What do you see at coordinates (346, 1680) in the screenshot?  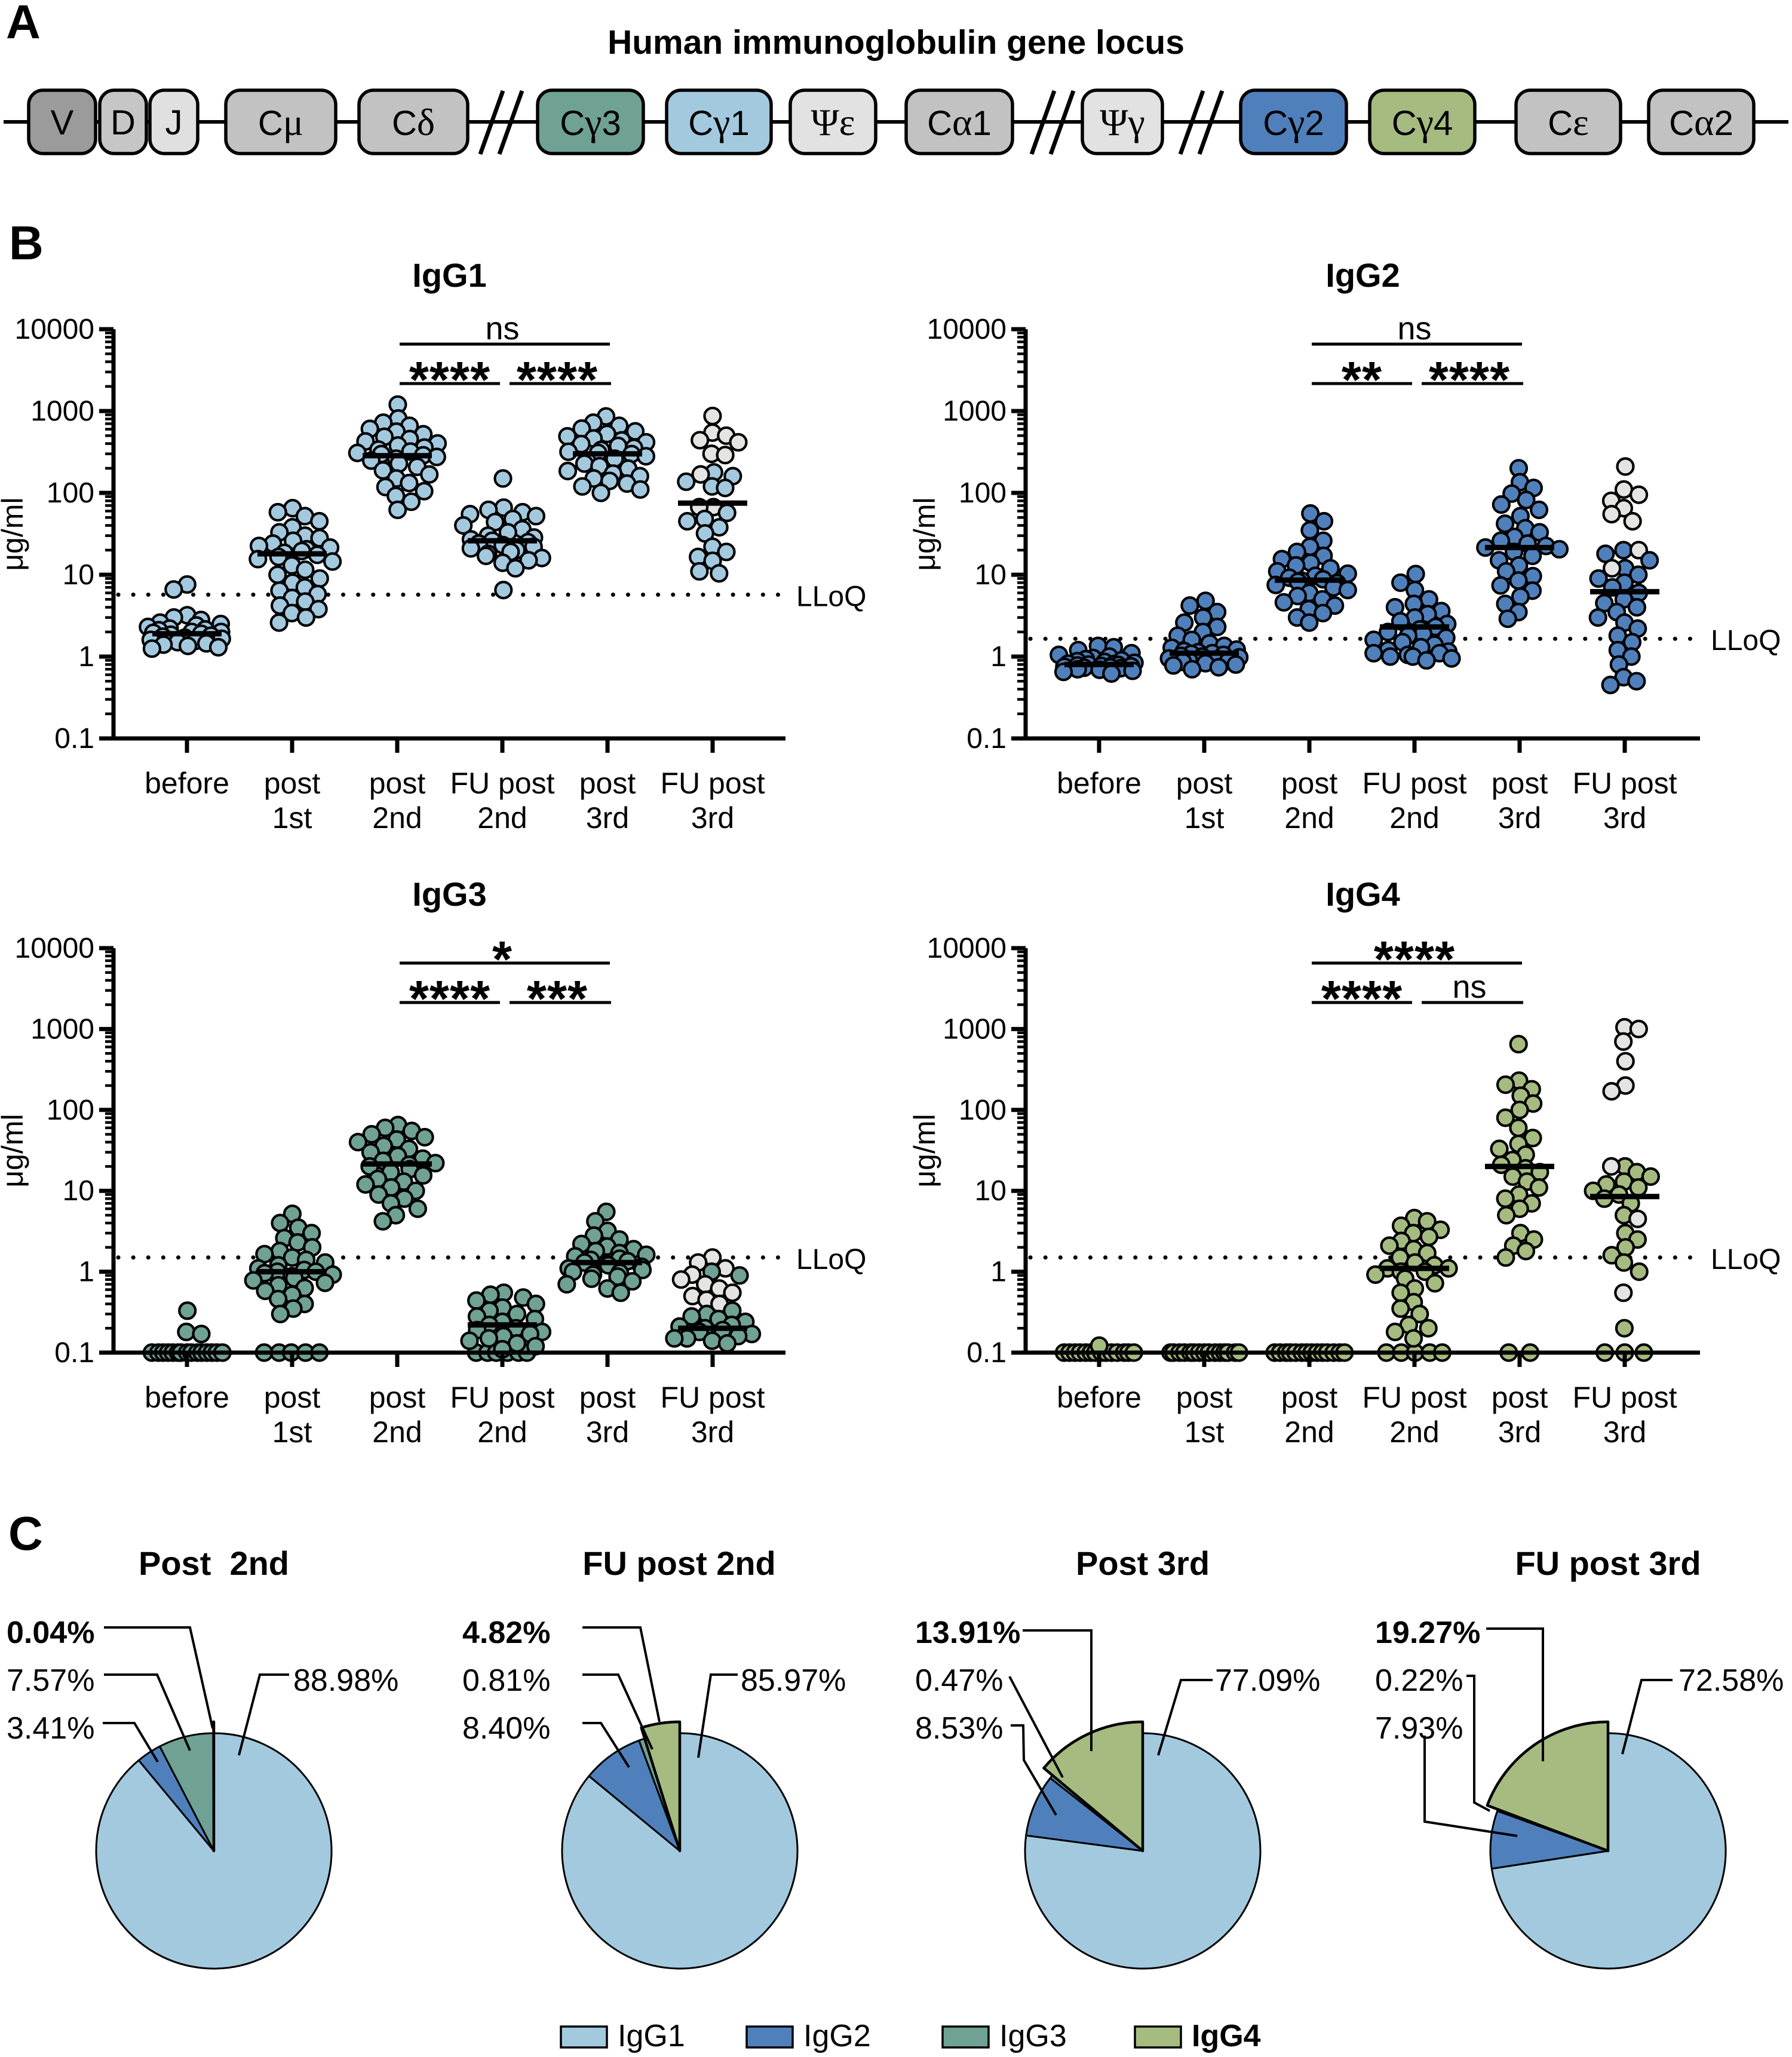 I see `svg-text: 88.98%` at bounding box center [346, 1680].